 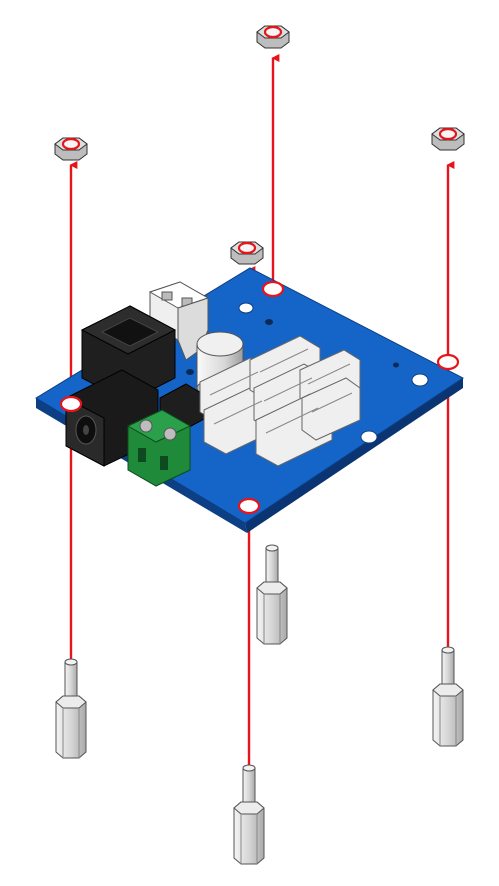 I want to click on pcb-edge-right, so click(x=354, y=455).